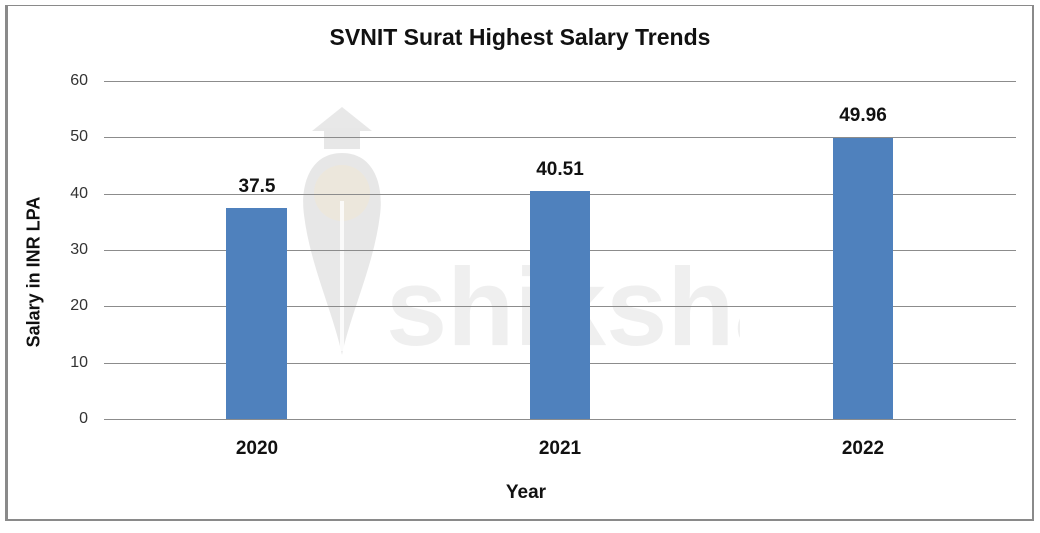 The height and width of the screenshot is (533, 1040). Describe the element at coordinates (83, 418) in the screenshot. I see `y-tick-0: 0` at that location.